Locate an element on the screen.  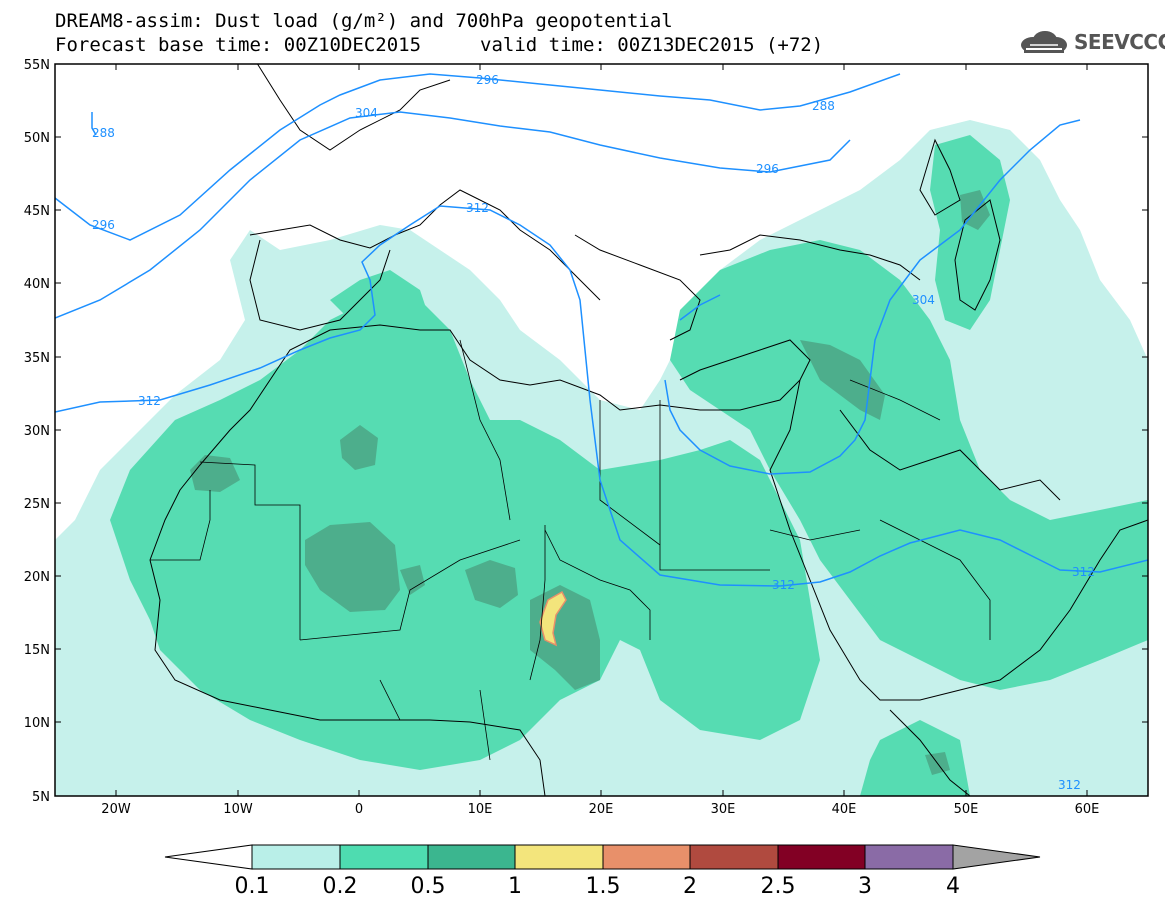
colorbar-tick: 2 is located at coordinates (690, 886).